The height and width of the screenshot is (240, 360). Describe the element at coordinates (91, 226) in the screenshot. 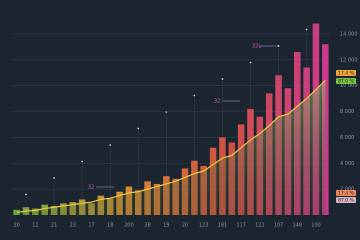

I see `x-tick-label: 17` at that location.